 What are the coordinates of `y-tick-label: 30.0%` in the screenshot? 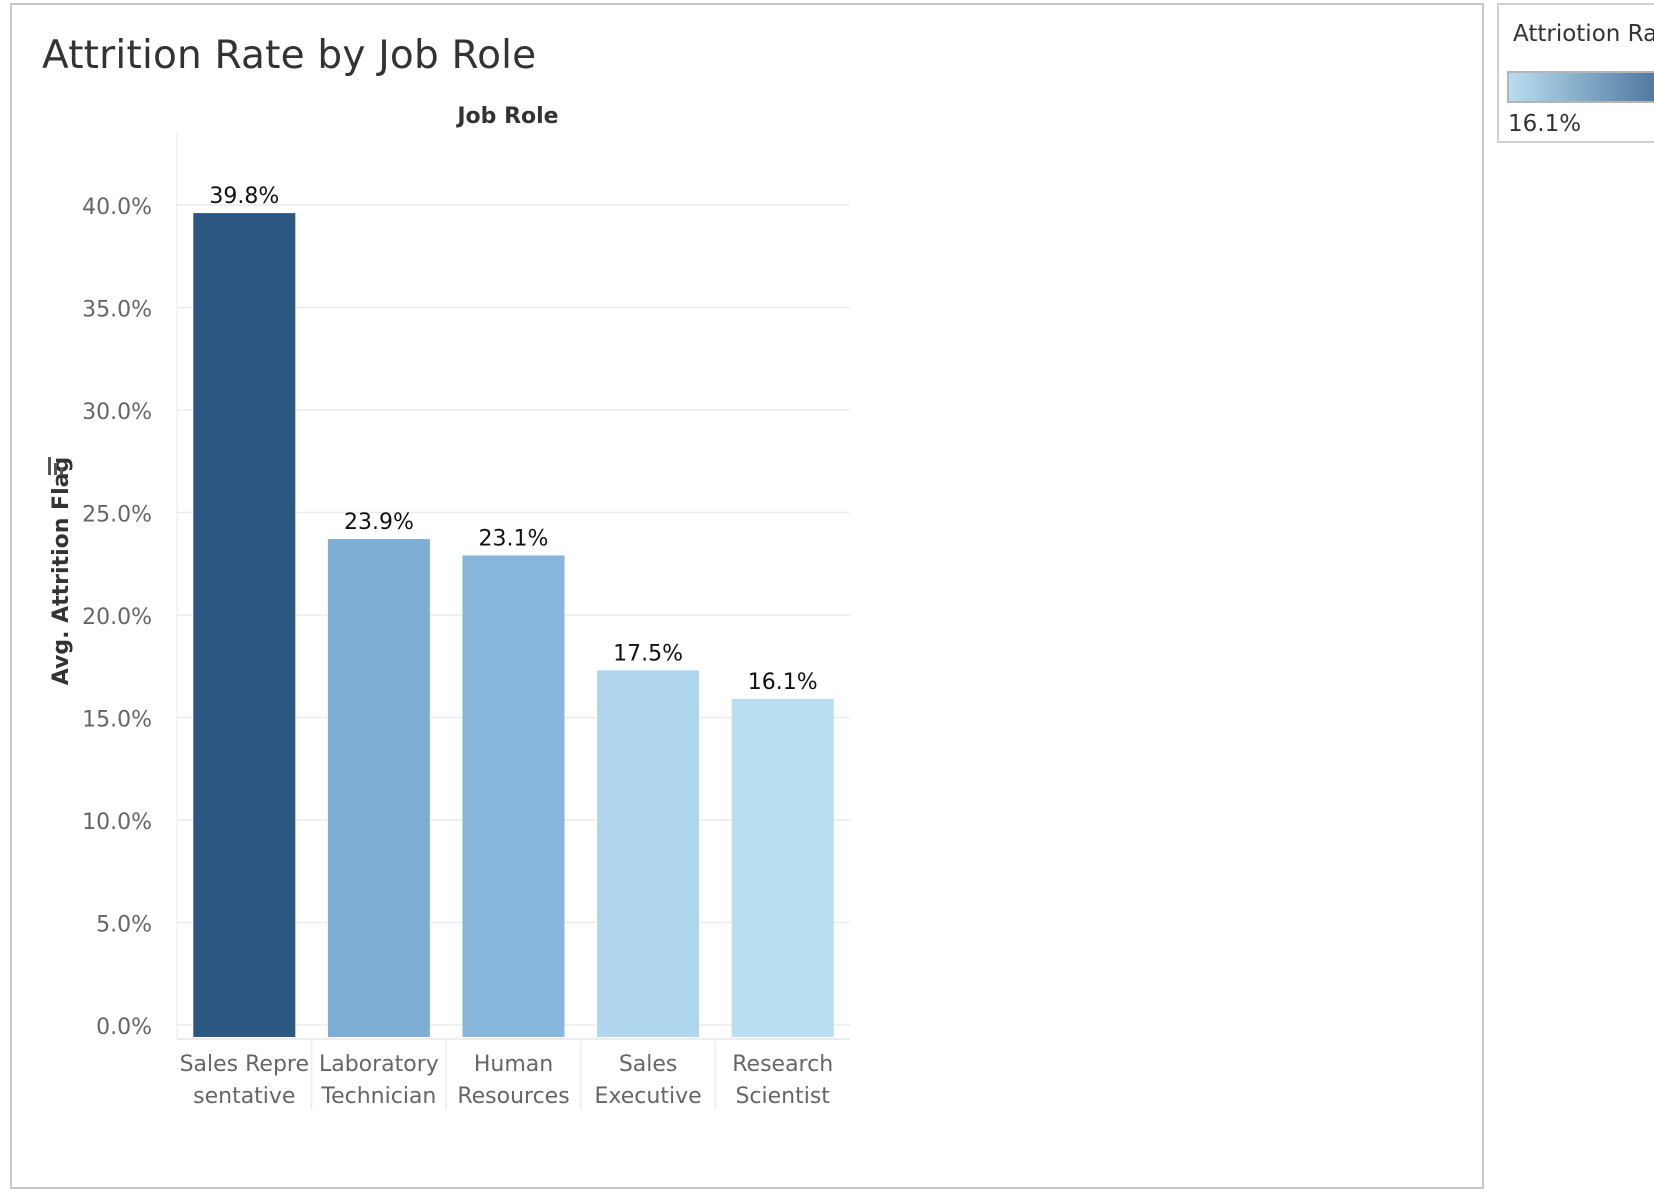 It's located at (117, 412).